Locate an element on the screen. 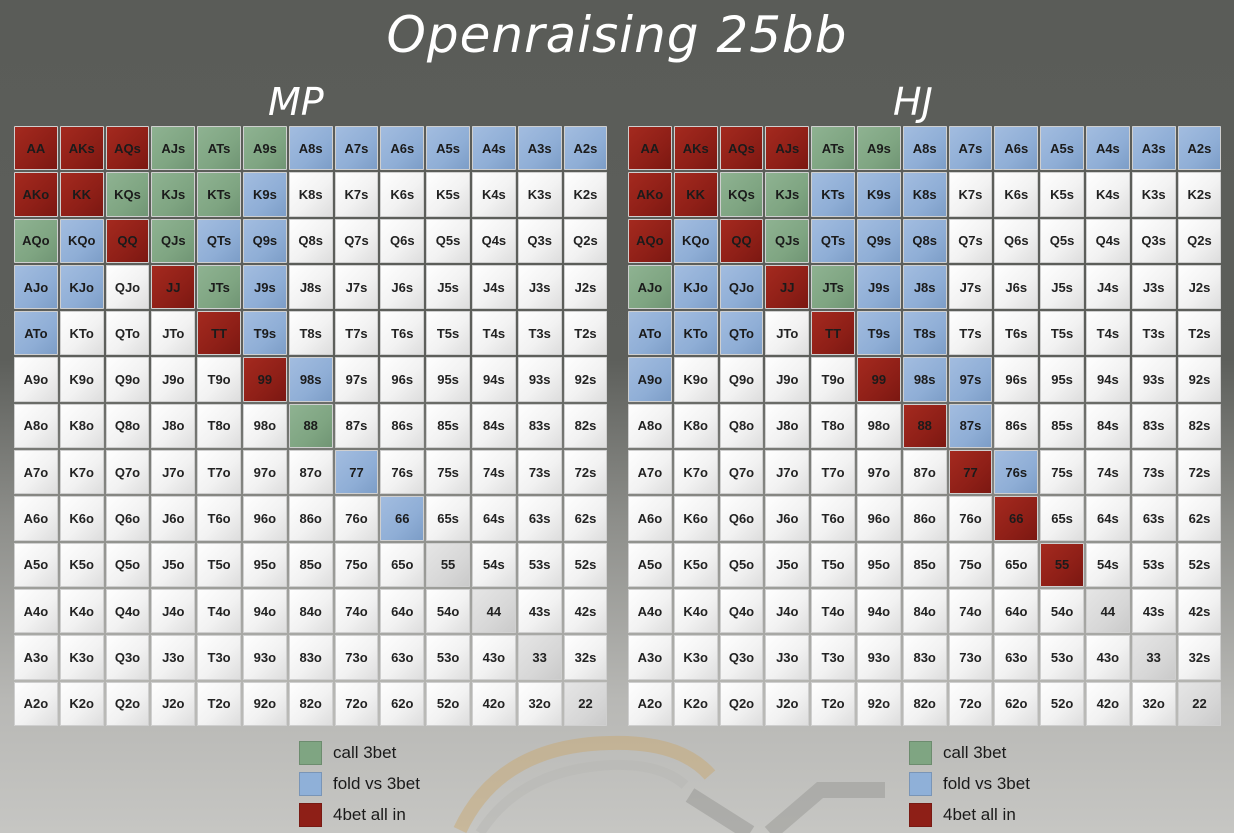 The width and height of the screenshot is (1234, 833). legend-label: 4bet all in is located at coordinates (369, 814).